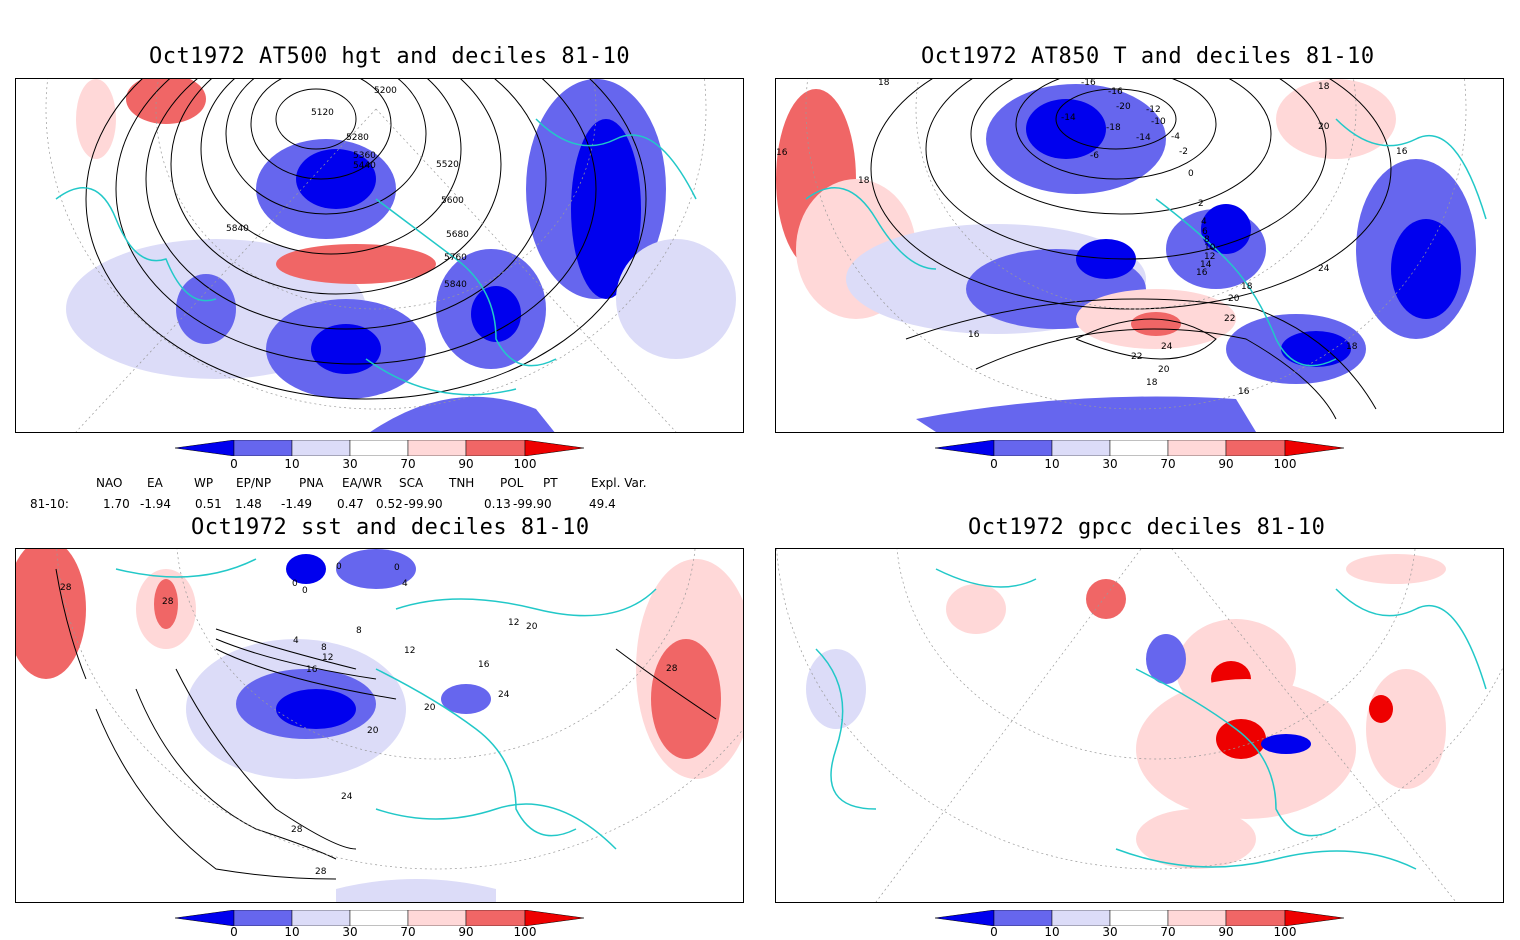  I want to click on contour-label: -6, so click(1094, 156).